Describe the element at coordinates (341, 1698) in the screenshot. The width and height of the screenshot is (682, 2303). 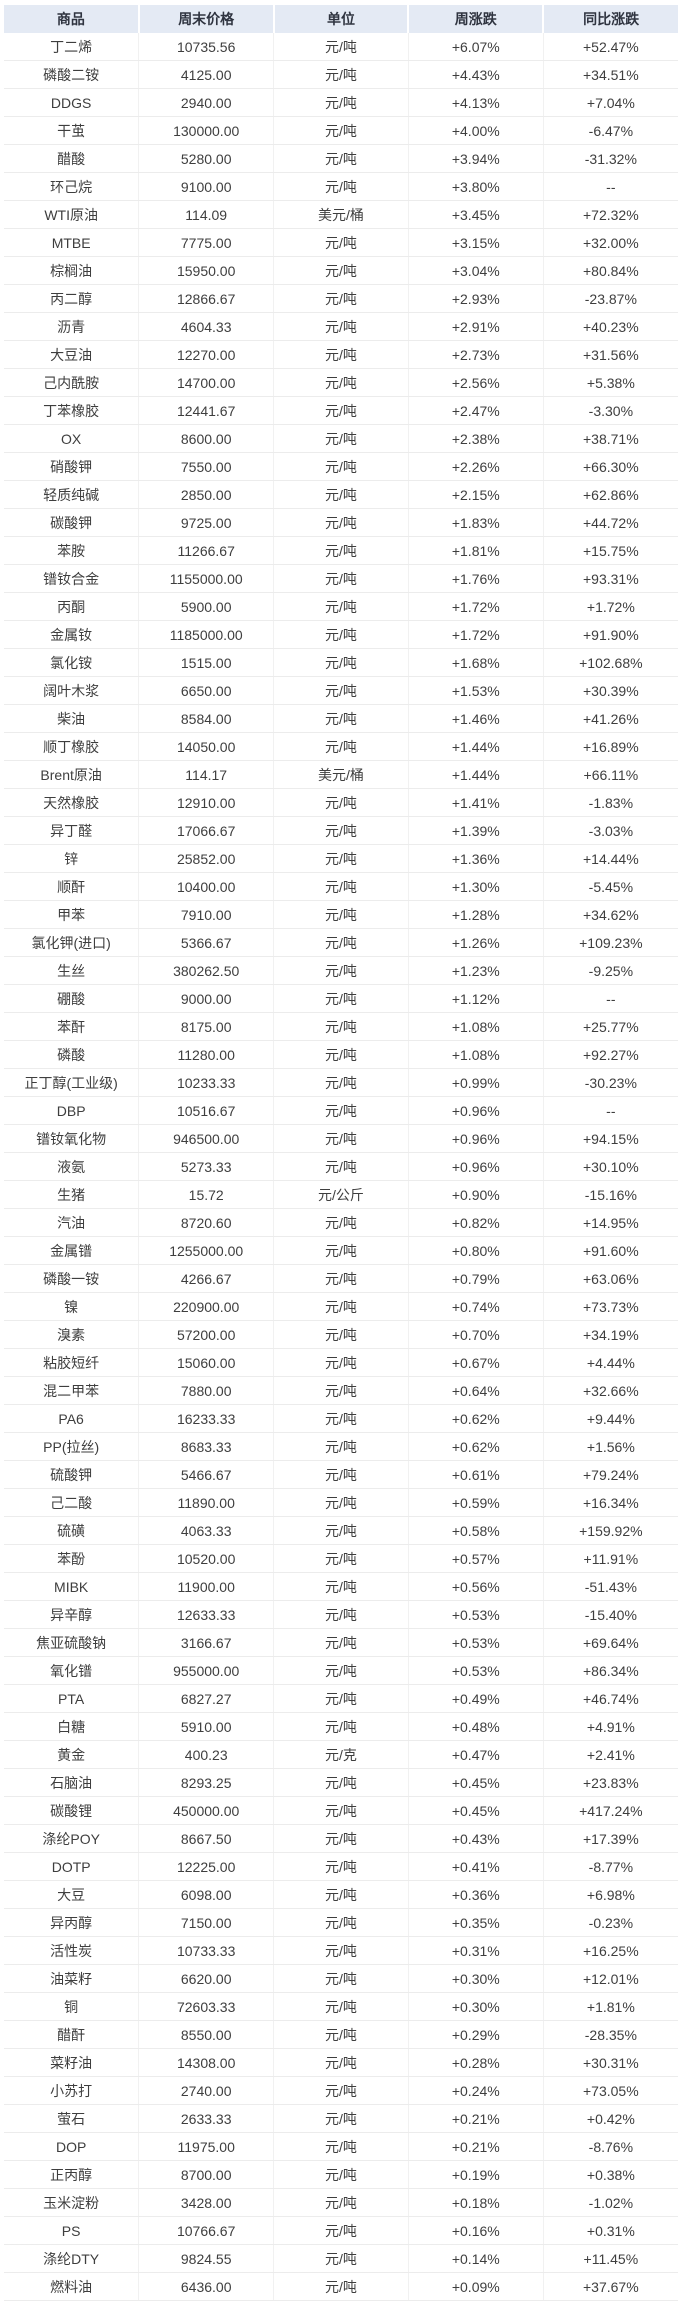
I see `table-row: PTA 6827.27 元/吨 +0.49% +46.74%` at that location.